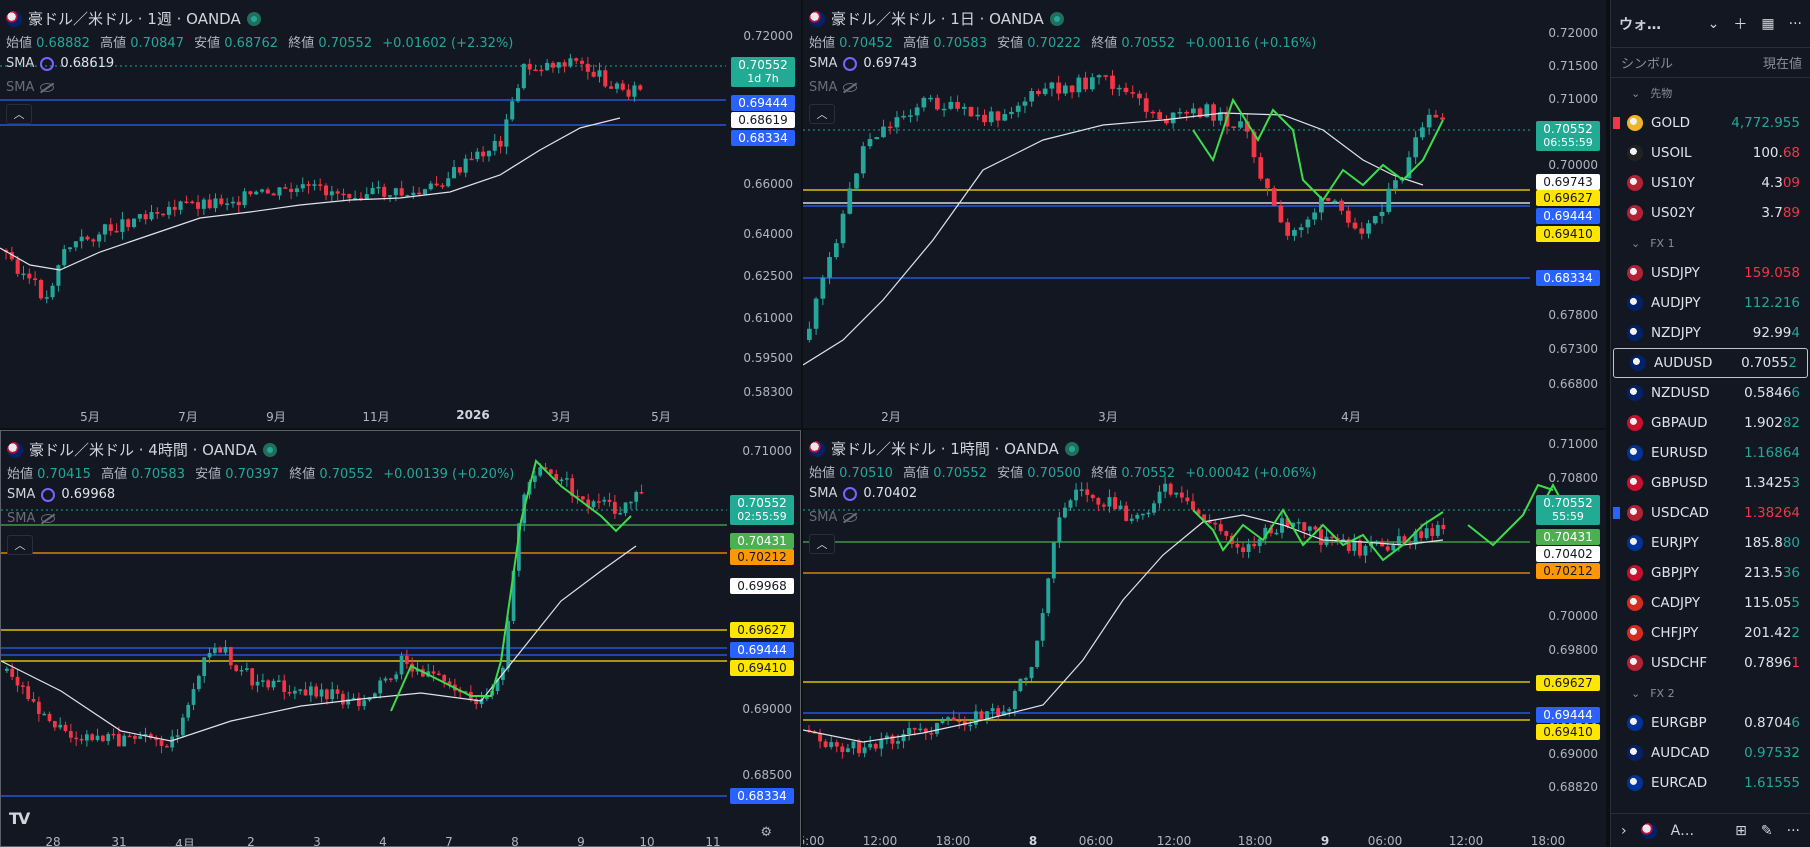 Image resolution: width=1810 pixels, height=847 pixels. Describe the element at coordinates (1568, 182) in the screenshot. I see `price-label: 0.69743` at that location.